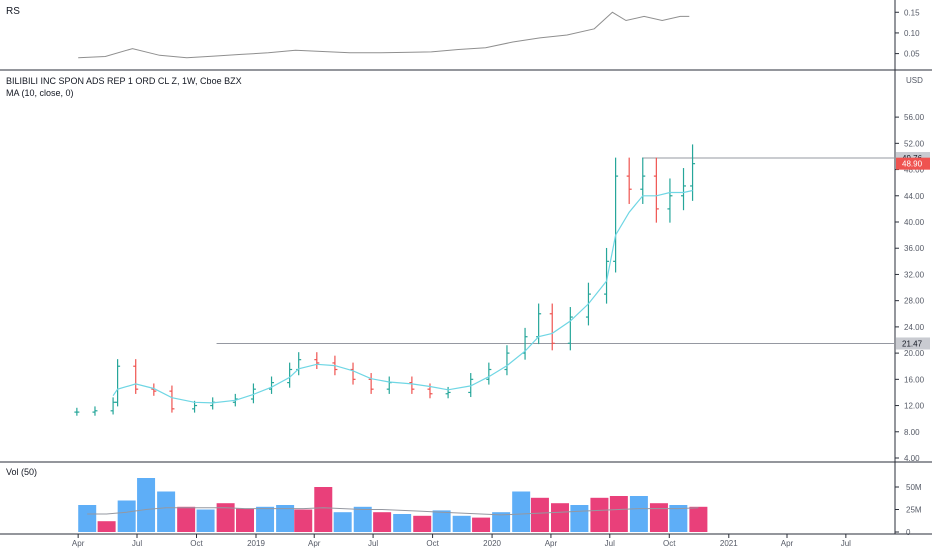  What do you see at coordinates (13, 11) in the screenshot?
I see `rs-pane-title: RS` at bounding box center [13, 11].